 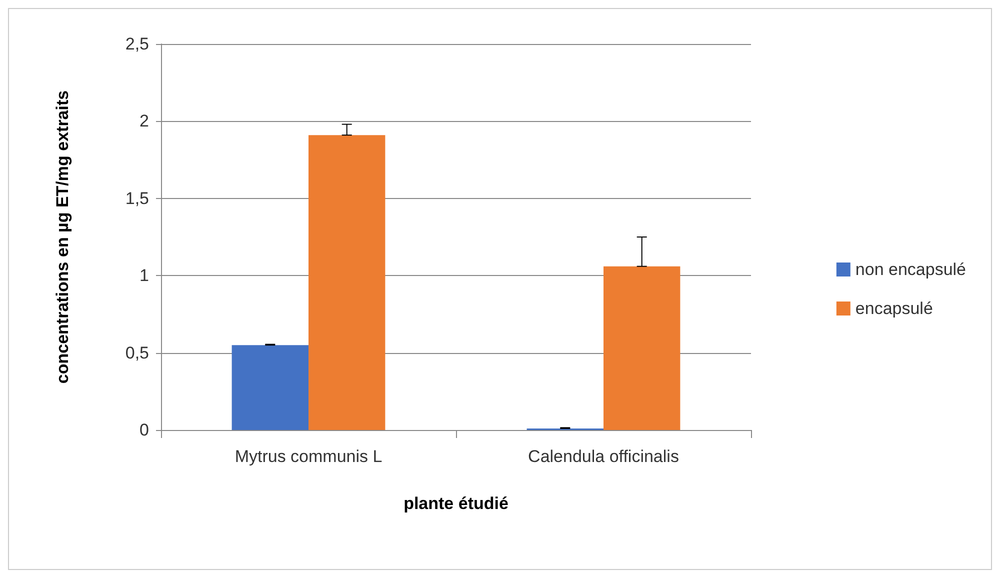 What do you see at coordinates (144, 276) in the screenshot?
I see `y-tick-label: 1` at bounding box center [144, 276].